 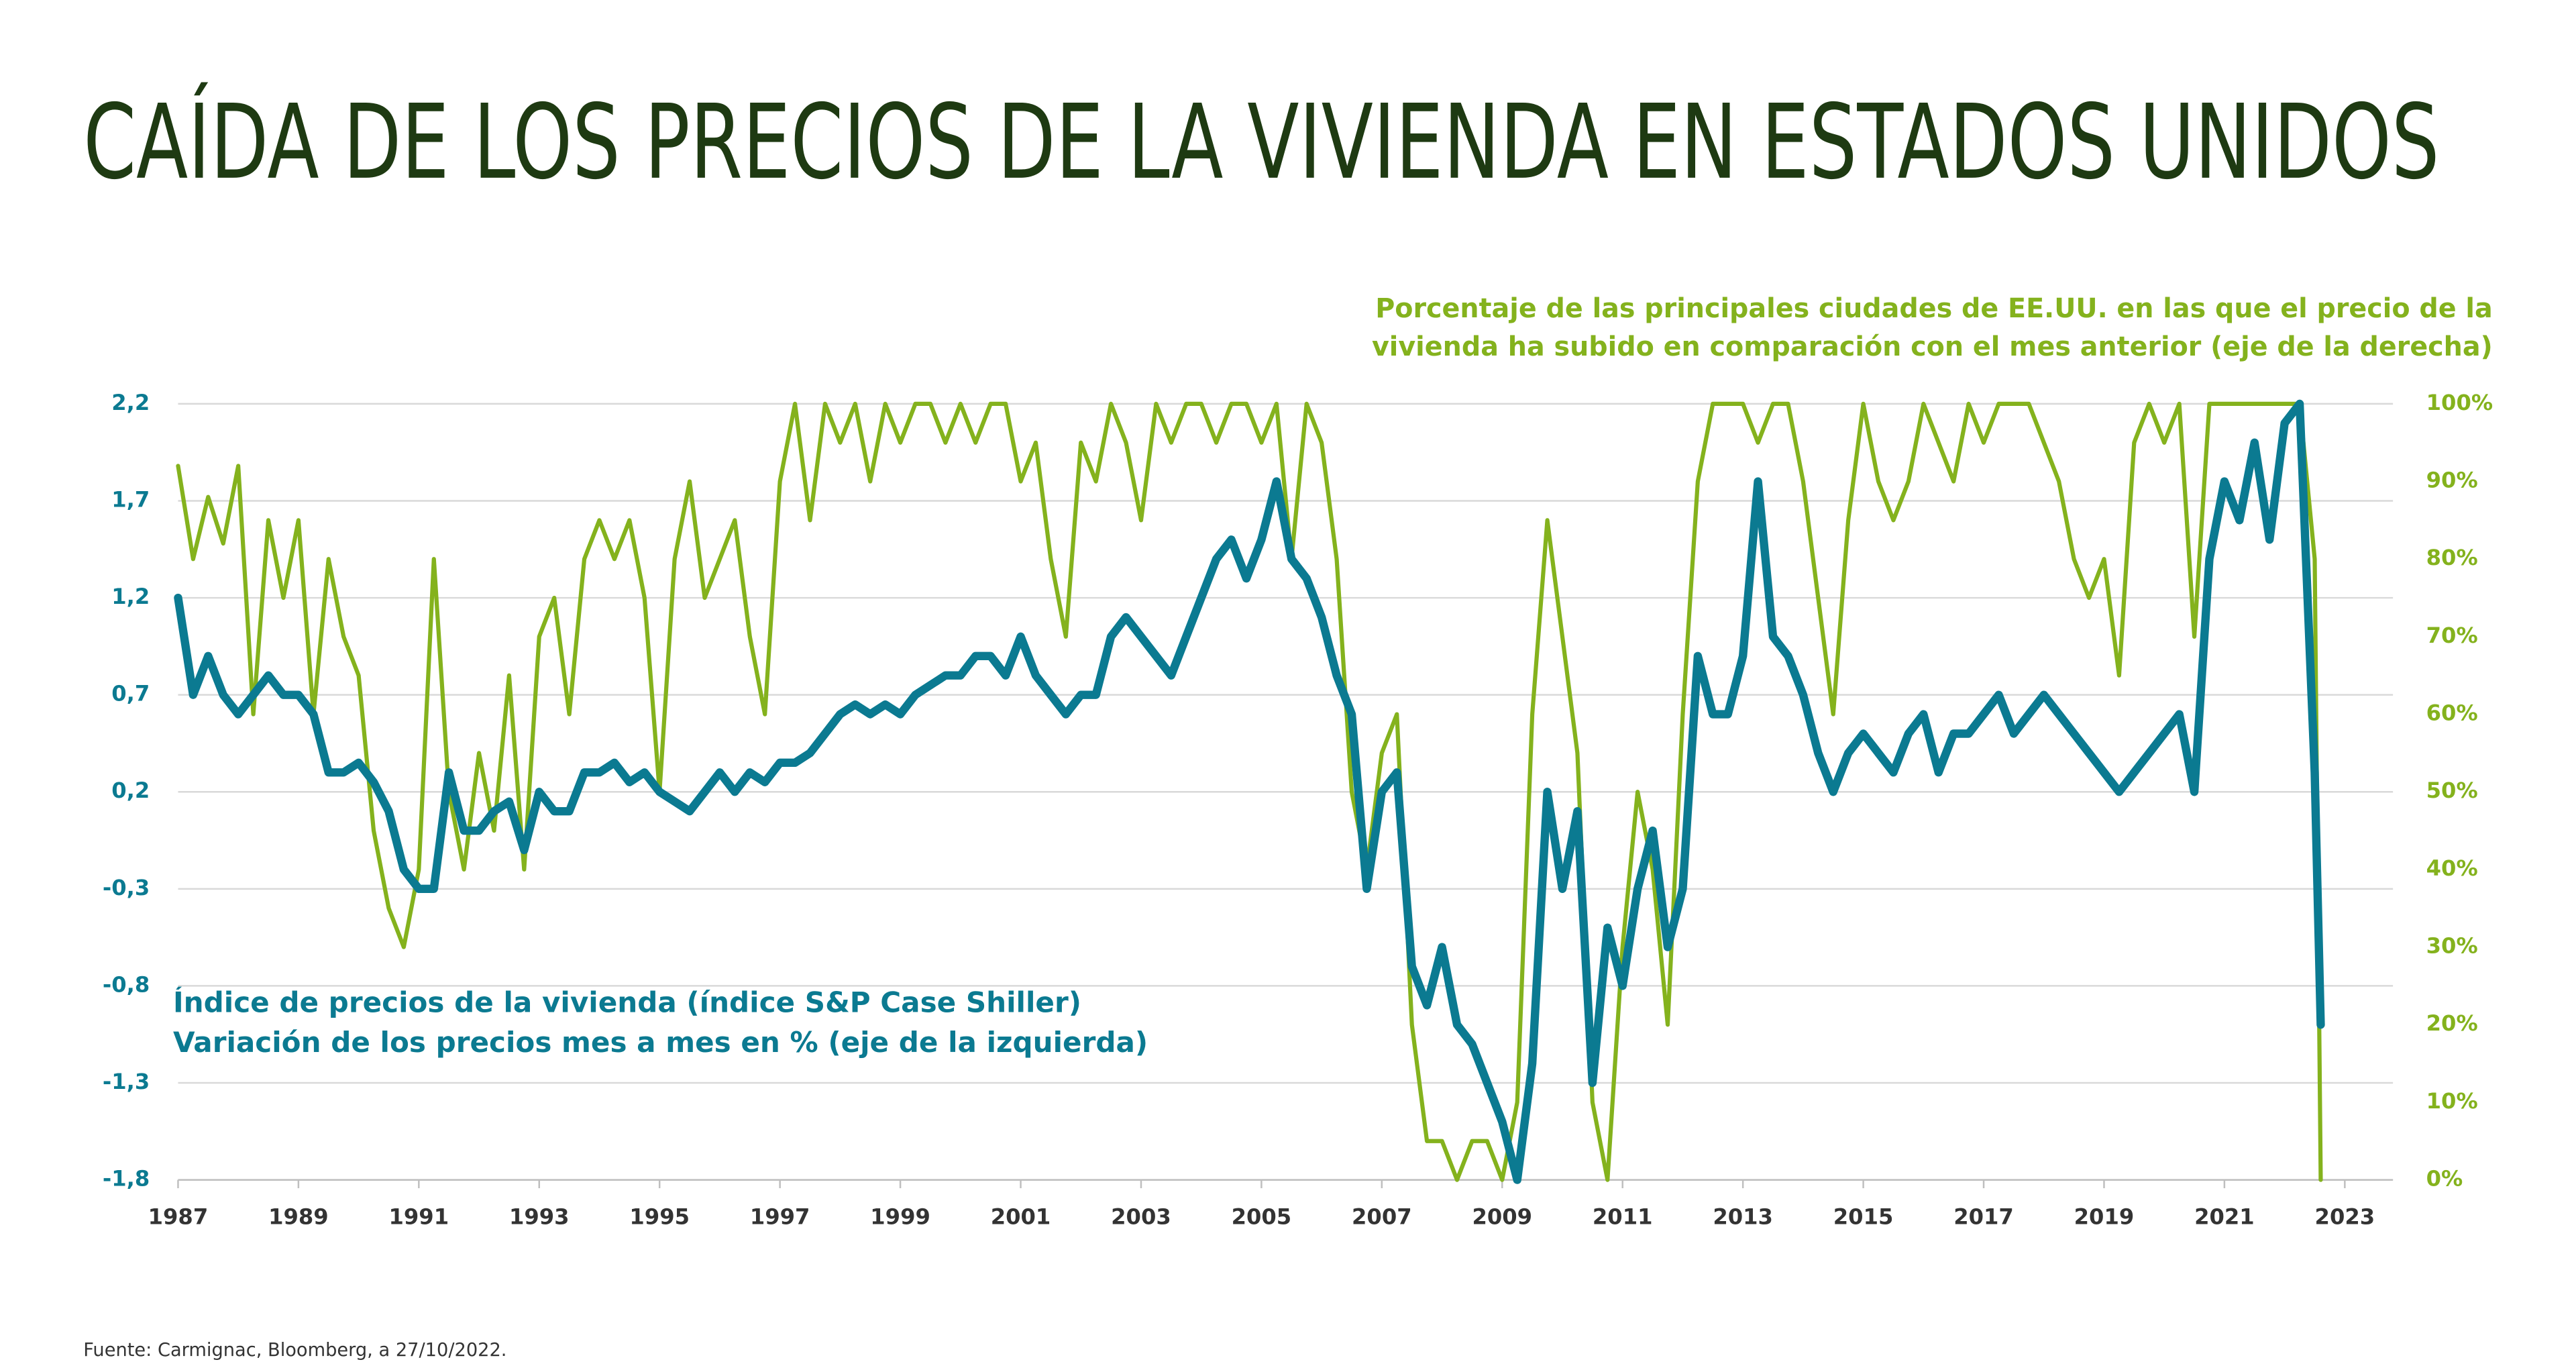 What do you see at coordinates (1623, 1217) in the screenshot?
I see `x-tick-label: 2011` at bounding box center [1623, 1217].